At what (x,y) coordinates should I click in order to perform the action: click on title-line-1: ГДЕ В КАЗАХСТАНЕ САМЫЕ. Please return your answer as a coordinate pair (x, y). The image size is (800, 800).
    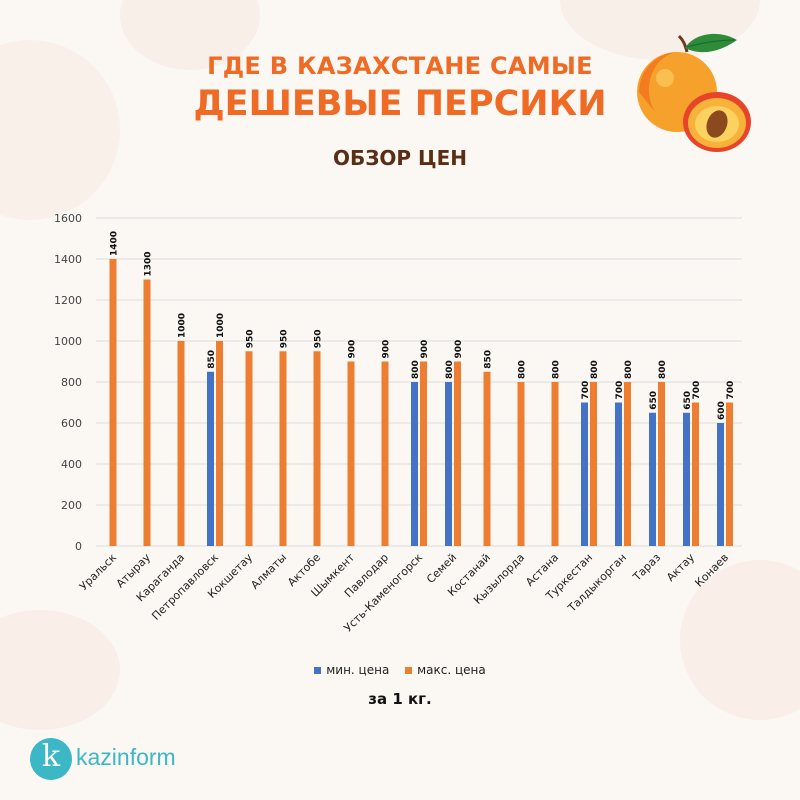
    Looking at the image, I should click on (400, 66).